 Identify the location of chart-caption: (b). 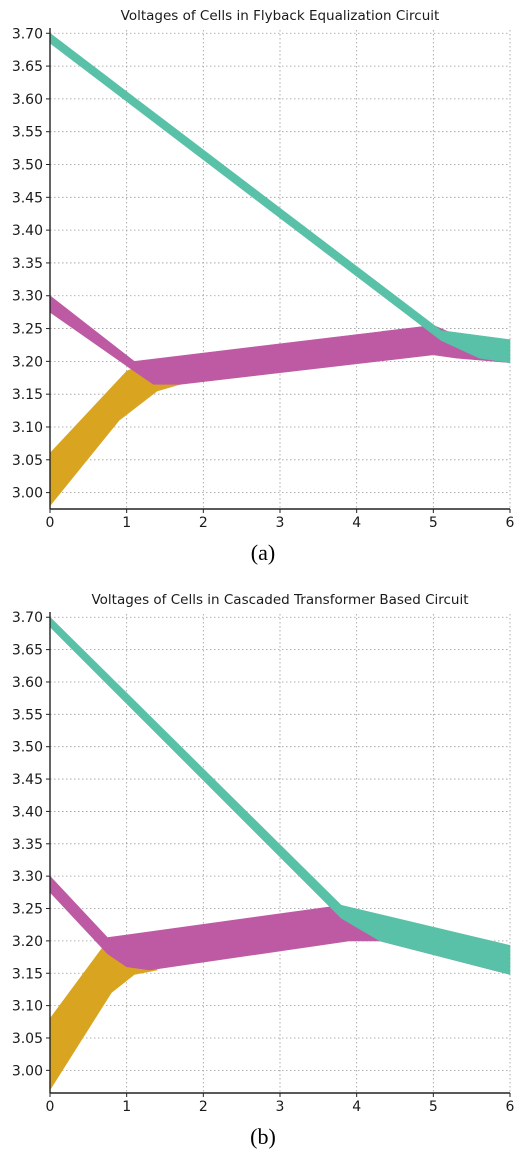
(263, 1136).